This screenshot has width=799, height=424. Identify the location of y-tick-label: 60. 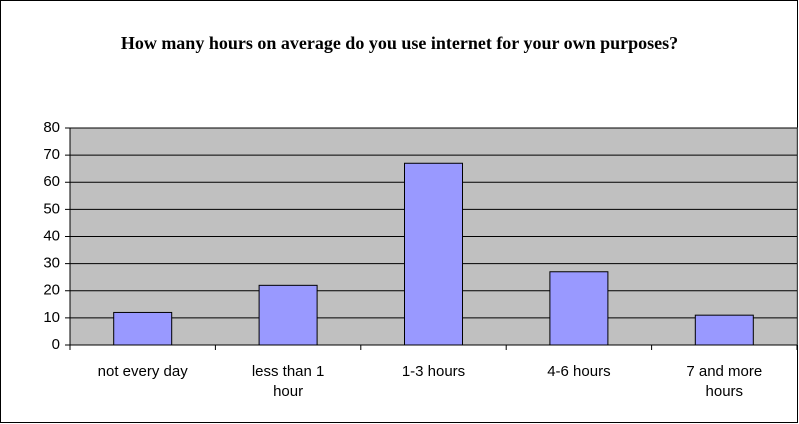
(51, 181).